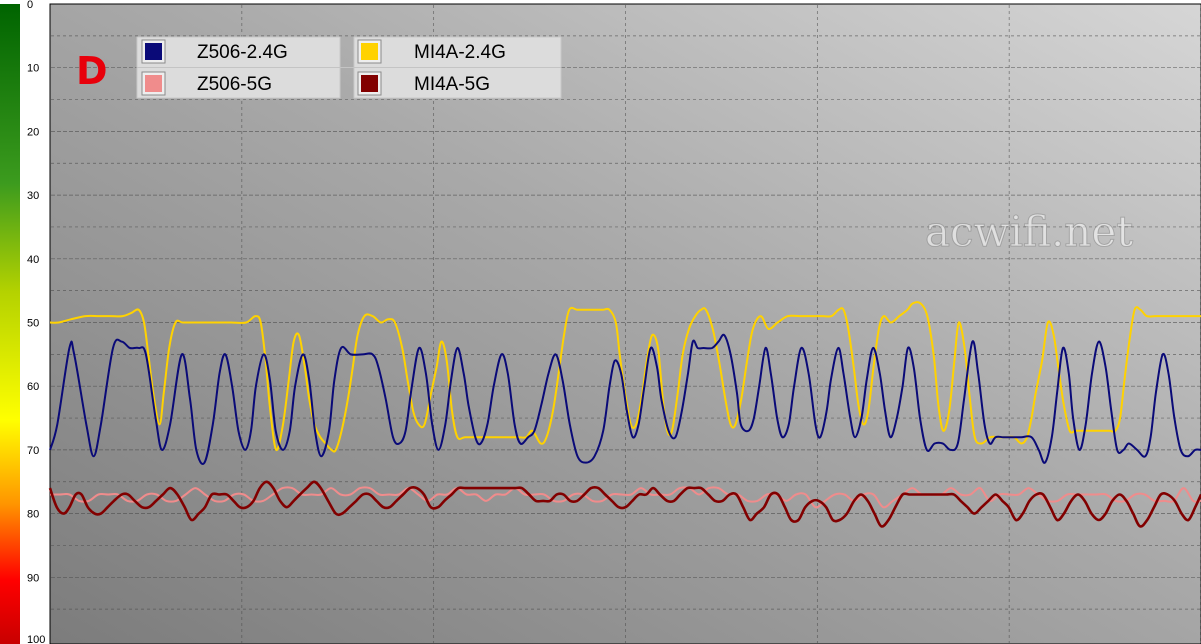  What do you see at coordinates (33, 69) in the screenshot?
I see `y-tick-label: 10` at bounding box center [33, 69].